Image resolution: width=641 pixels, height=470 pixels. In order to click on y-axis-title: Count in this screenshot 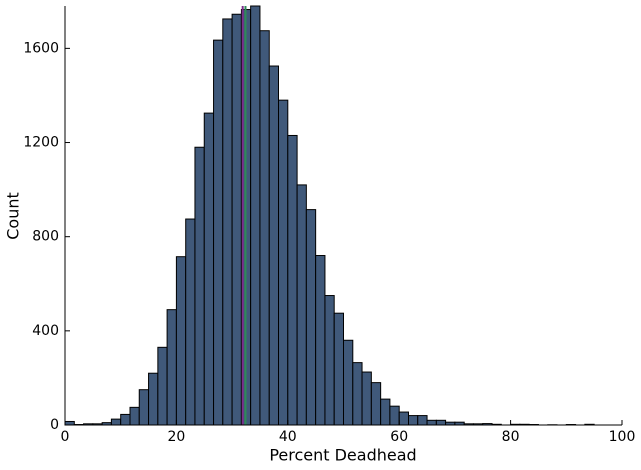, I will do `click(13, 216)`.